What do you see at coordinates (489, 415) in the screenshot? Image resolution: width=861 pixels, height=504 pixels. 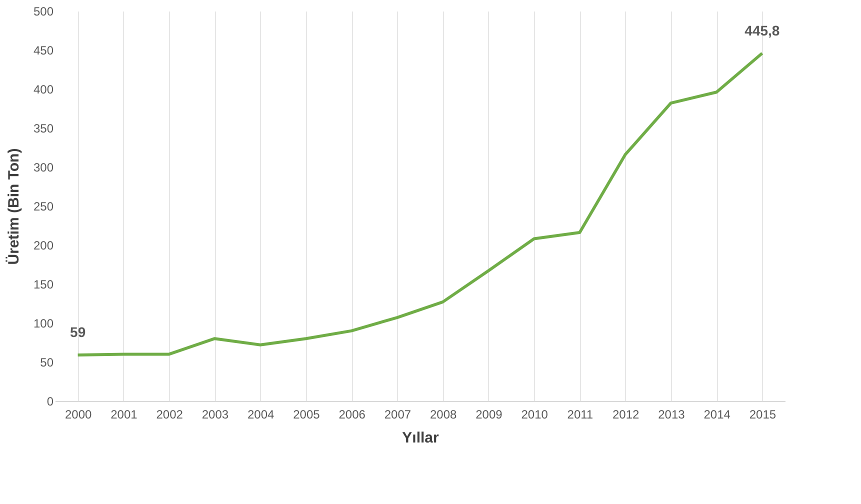 I see `x-tick-label: 2009` at bounding box center [489, 415].